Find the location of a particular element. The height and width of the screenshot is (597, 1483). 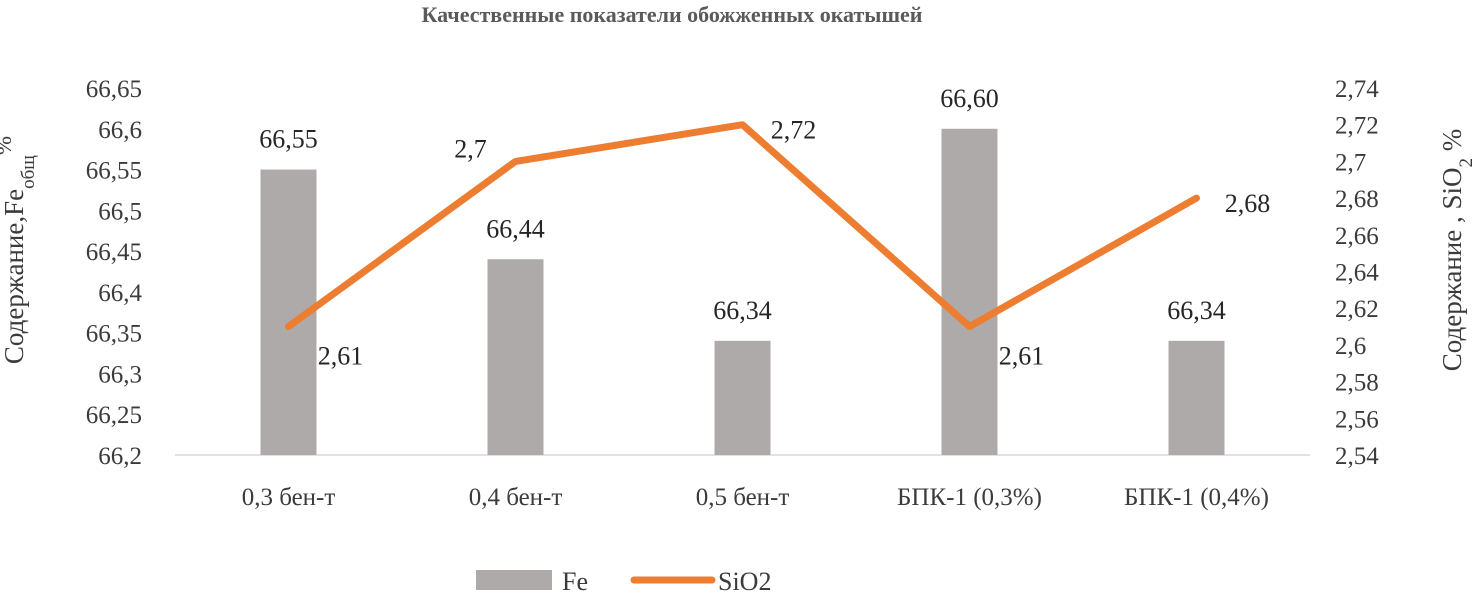

right-tick-label: 2,7 is located at coordinates (1350, 162).